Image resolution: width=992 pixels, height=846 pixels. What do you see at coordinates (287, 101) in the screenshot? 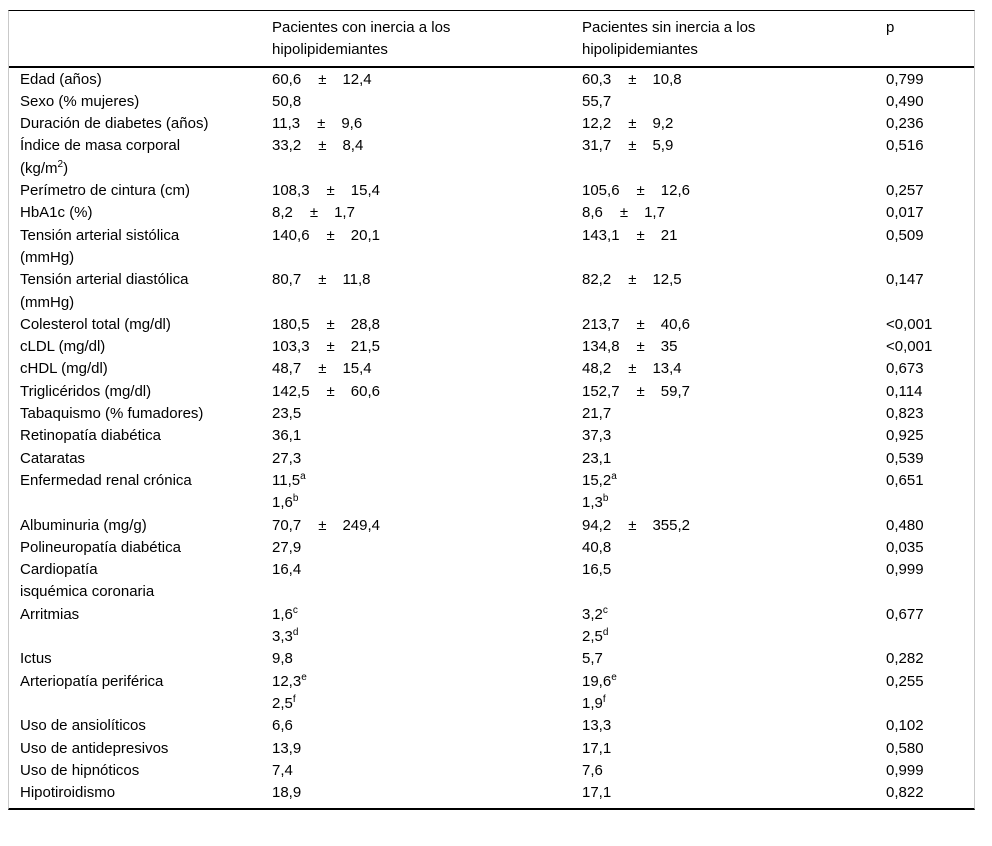
I see `value-line: 50,8` at bounding box center [287, 101].